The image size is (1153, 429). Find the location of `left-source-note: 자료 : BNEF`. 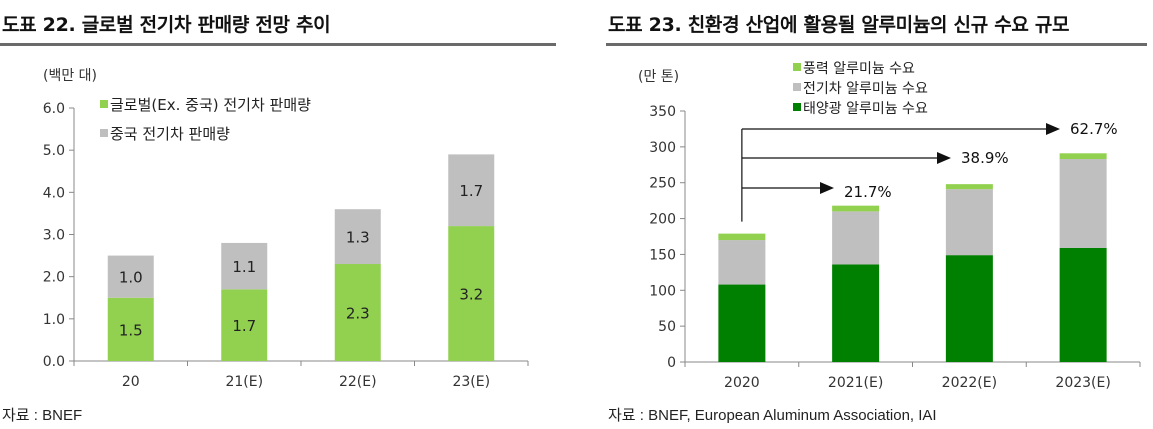

left-source-note: 자료 : BNEF is located at coordinates (42, 415).